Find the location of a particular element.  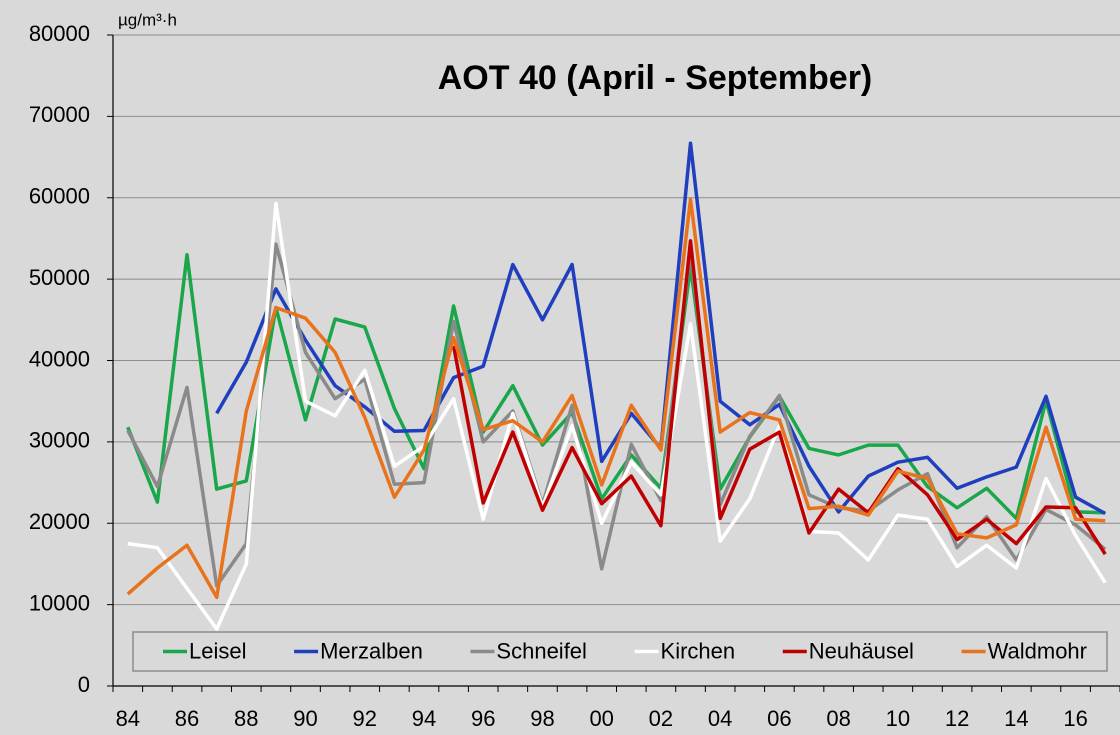

x-tick-label: 06 is located at coordinates (779, 718).